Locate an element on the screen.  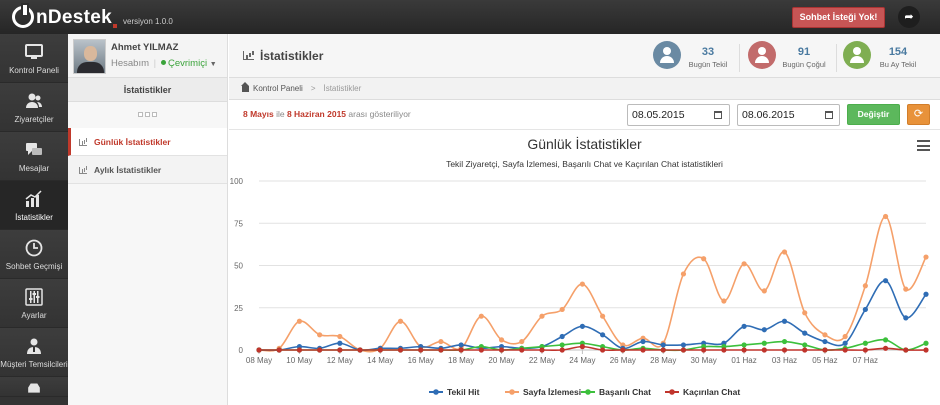
panel-resize-handle is located at coordinates (148, 115).